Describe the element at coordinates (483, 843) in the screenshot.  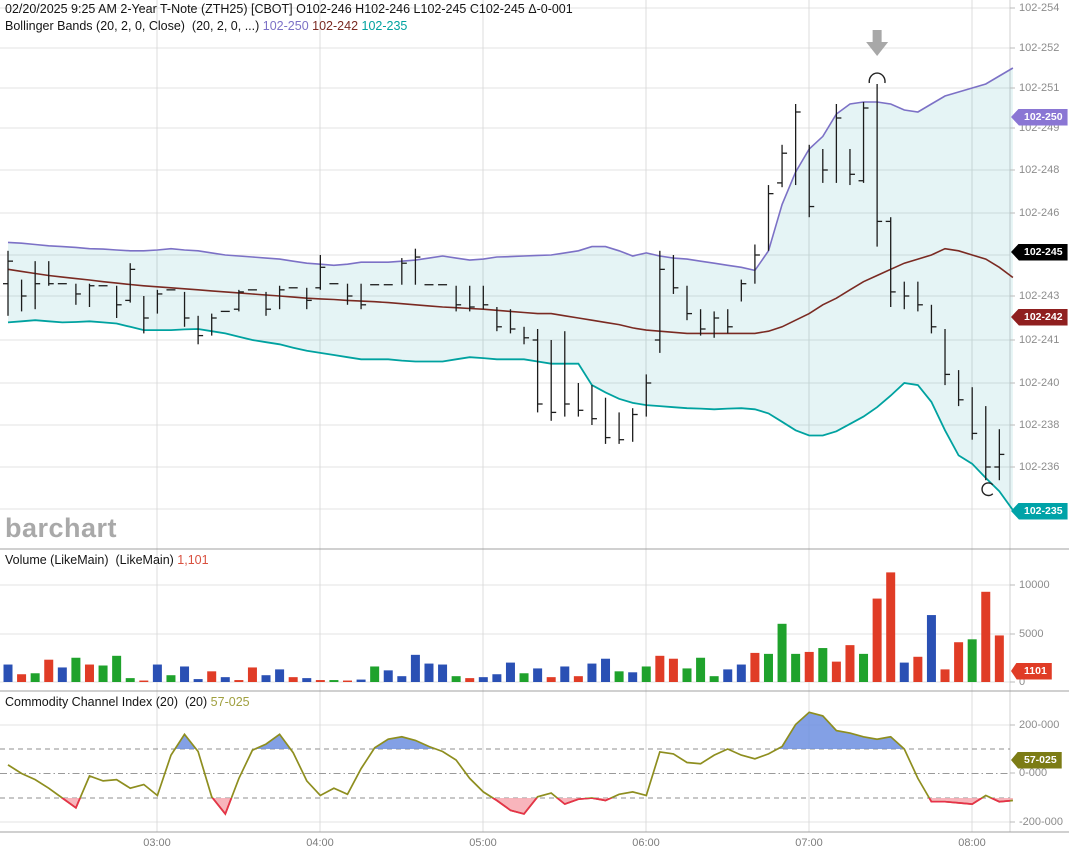
I see `time-axis-label: 05:00` at that location.